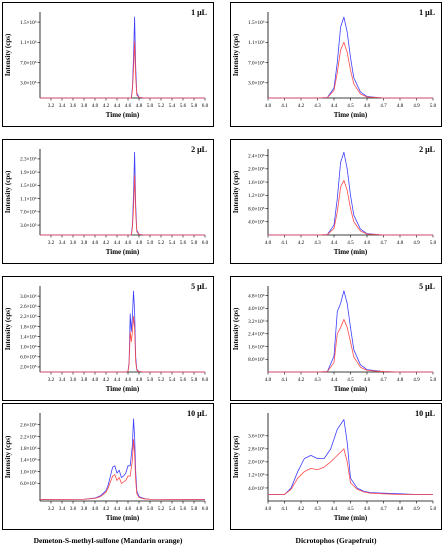 Image resolution: width=446 pixels, height=550 pixels. What do you see at coordinates (28, 199) in the screenshot?
I see `y-tick-label: 1.1×10⁶` at bounding box center [28, 199].